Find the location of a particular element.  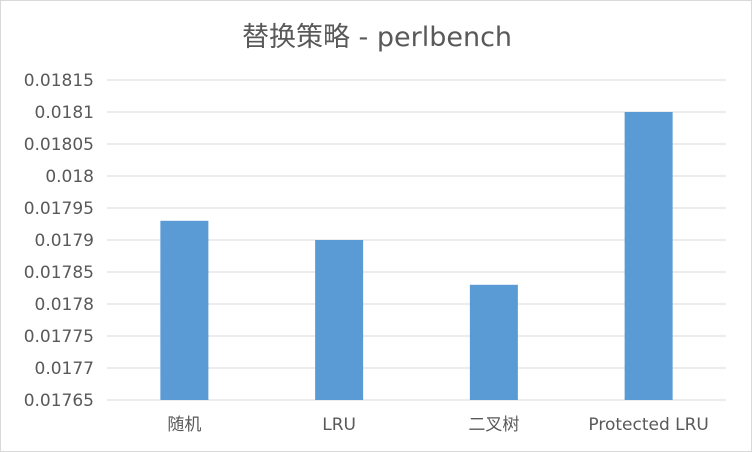

chart-title: 替换策略 - perlbench is located at coordinates (377, 37).